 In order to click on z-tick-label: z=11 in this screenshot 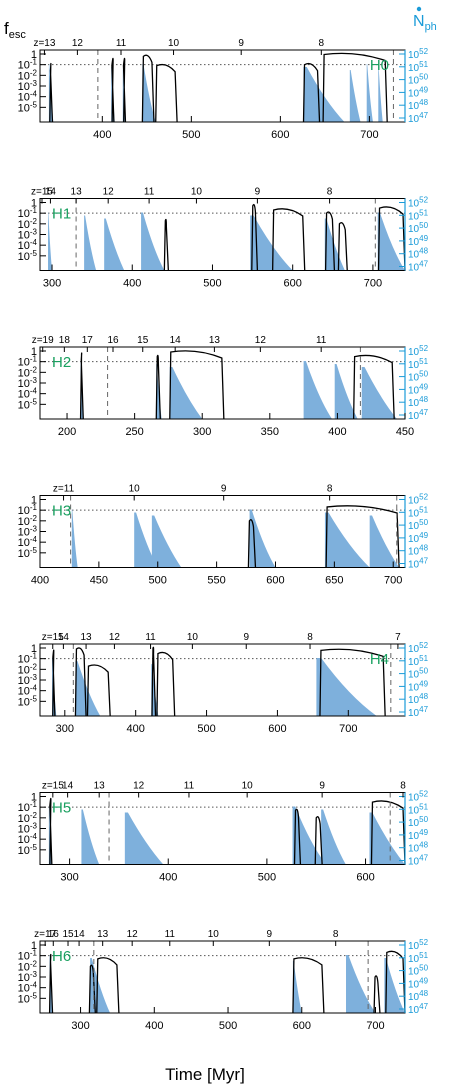, I will do `click(64, 489)`.